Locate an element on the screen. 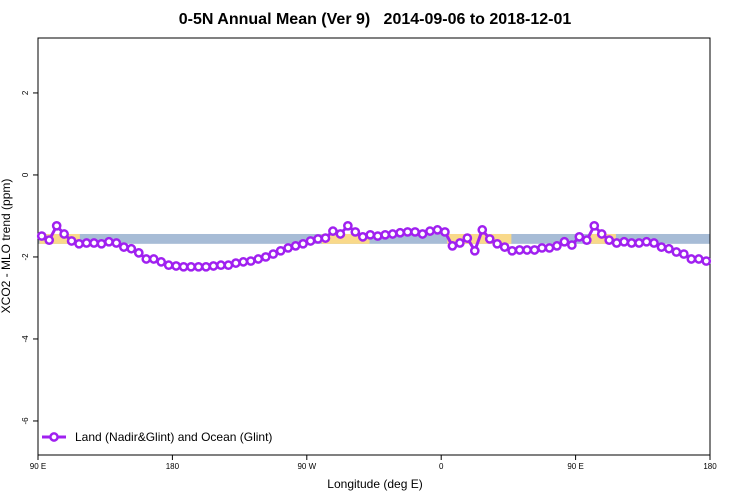 The width and height of the screenshot is (750, 500). y-axis-title: XCO2 - MLO trend (ppm) is located at coordinates (6, 246).